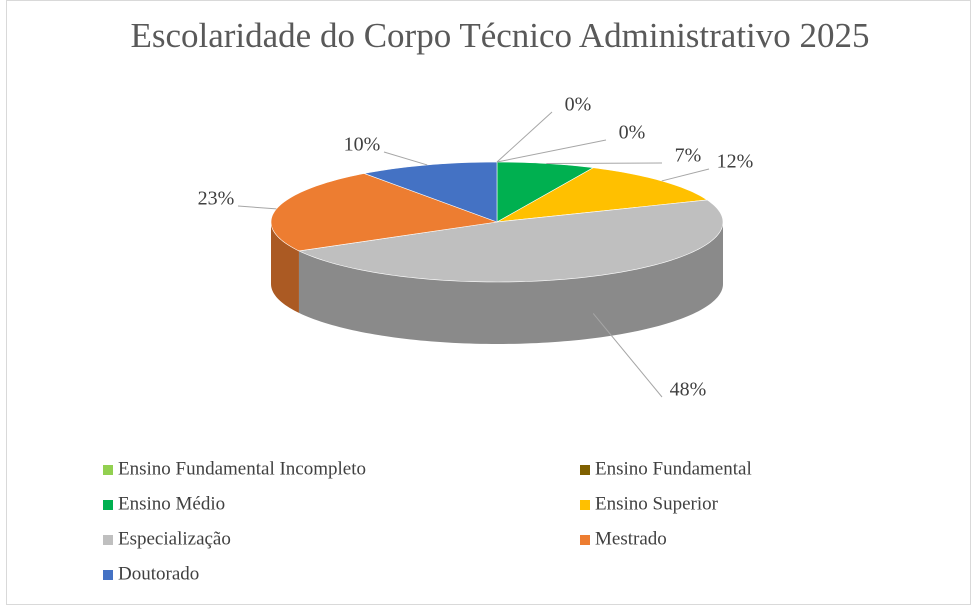  What do you see at coordinates (688, 156) in the screenshot?
I see `data-label: 7%` at bounding box center [688, 156].